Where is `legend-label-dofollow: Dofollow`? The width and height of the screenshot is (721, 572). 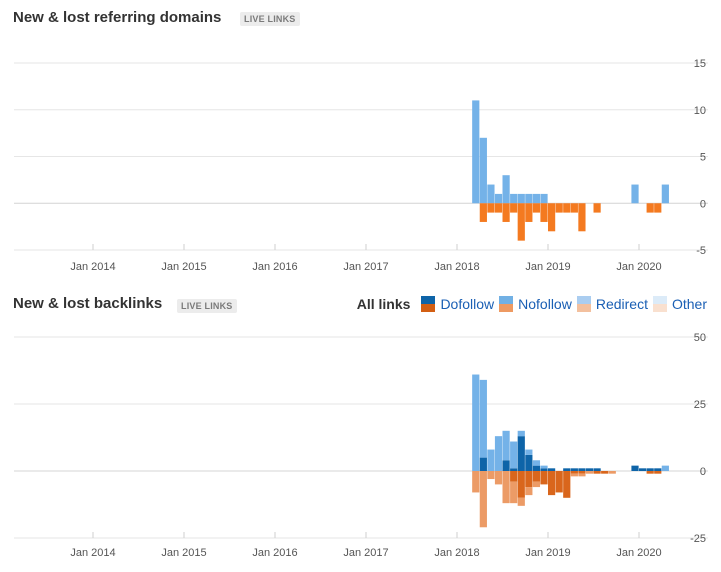 legend-label-dofollow: Dofollow is located at coordinates (467, 304).